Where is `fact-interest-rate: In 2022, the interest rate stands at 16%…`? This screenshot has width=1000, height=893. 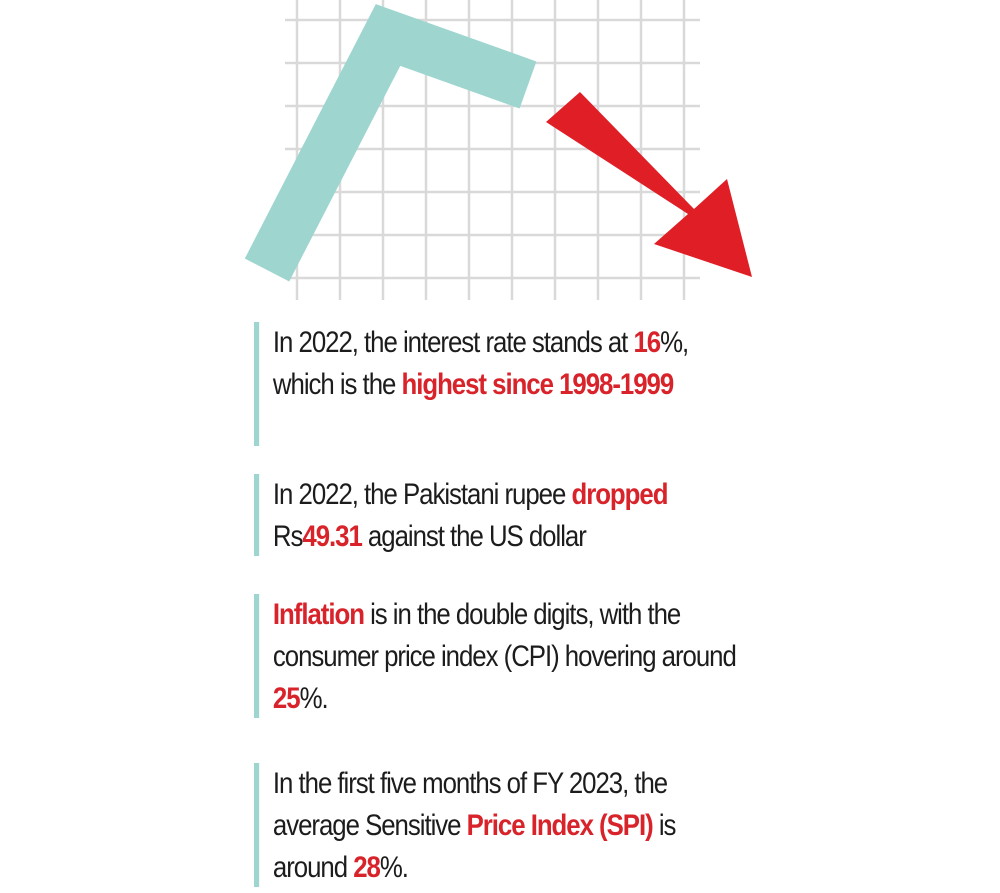 fact-interest-rate: In 2022, the interest rate stands at 16%… is located at coordinates (504, 384).